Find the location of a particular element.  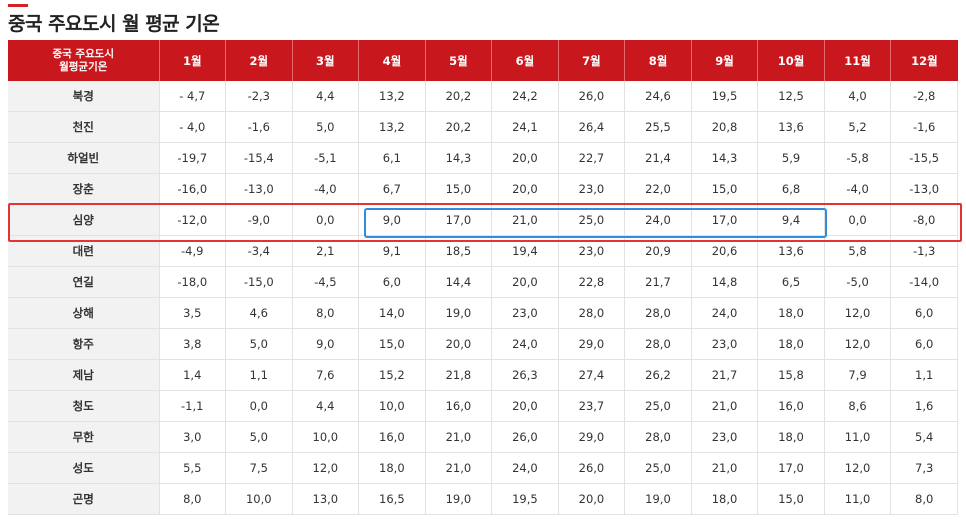

month-header: 4월 is located at coordinates (392, 60).